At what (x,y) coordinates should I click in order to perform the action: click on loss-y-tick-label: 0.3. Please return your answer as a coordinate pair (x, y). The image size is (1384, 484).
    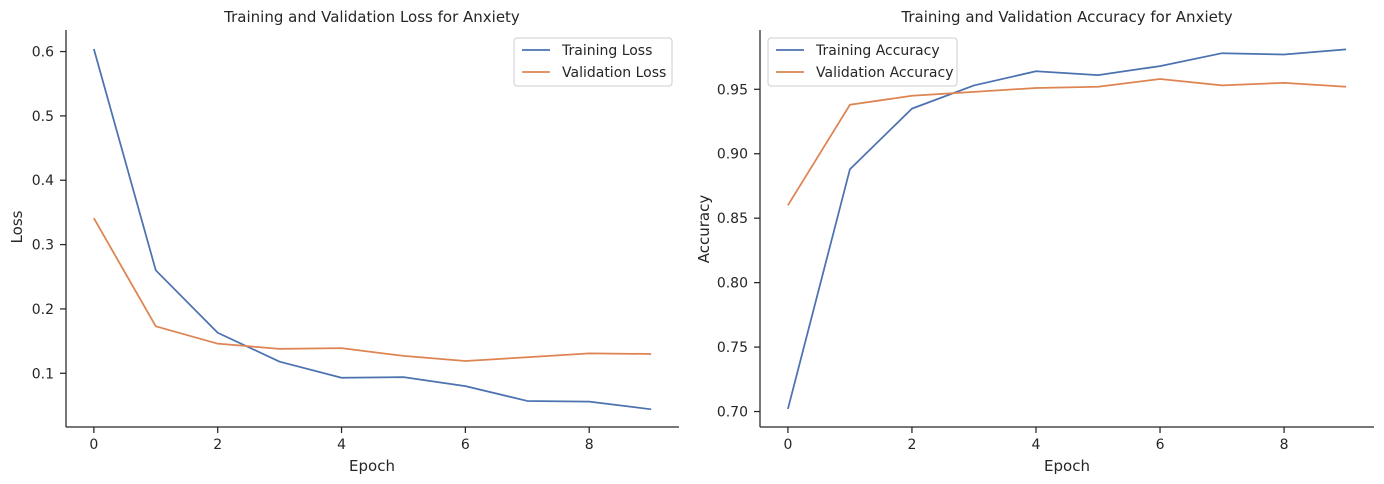
    Looking at the image, I should click on (43, 246).